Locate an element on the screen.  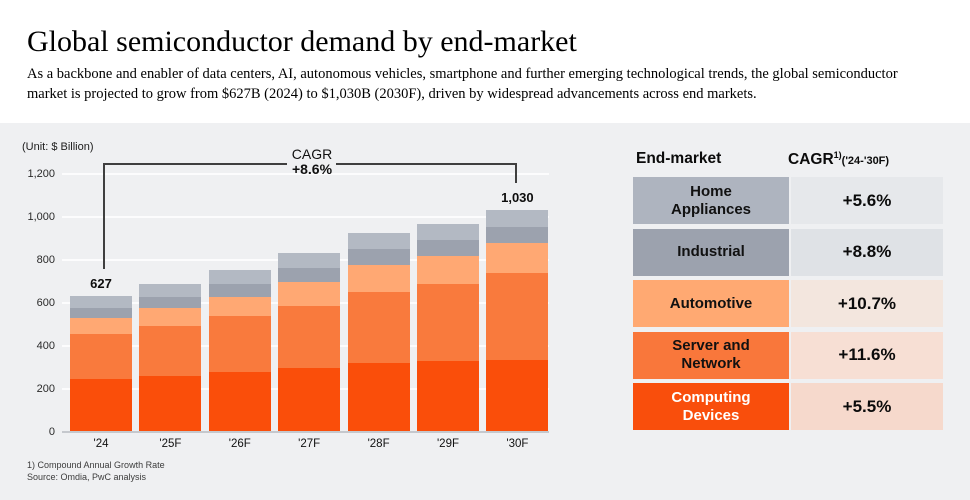
cagr-annotation: CAGR +8.6% is located at coordinates (312, 162).